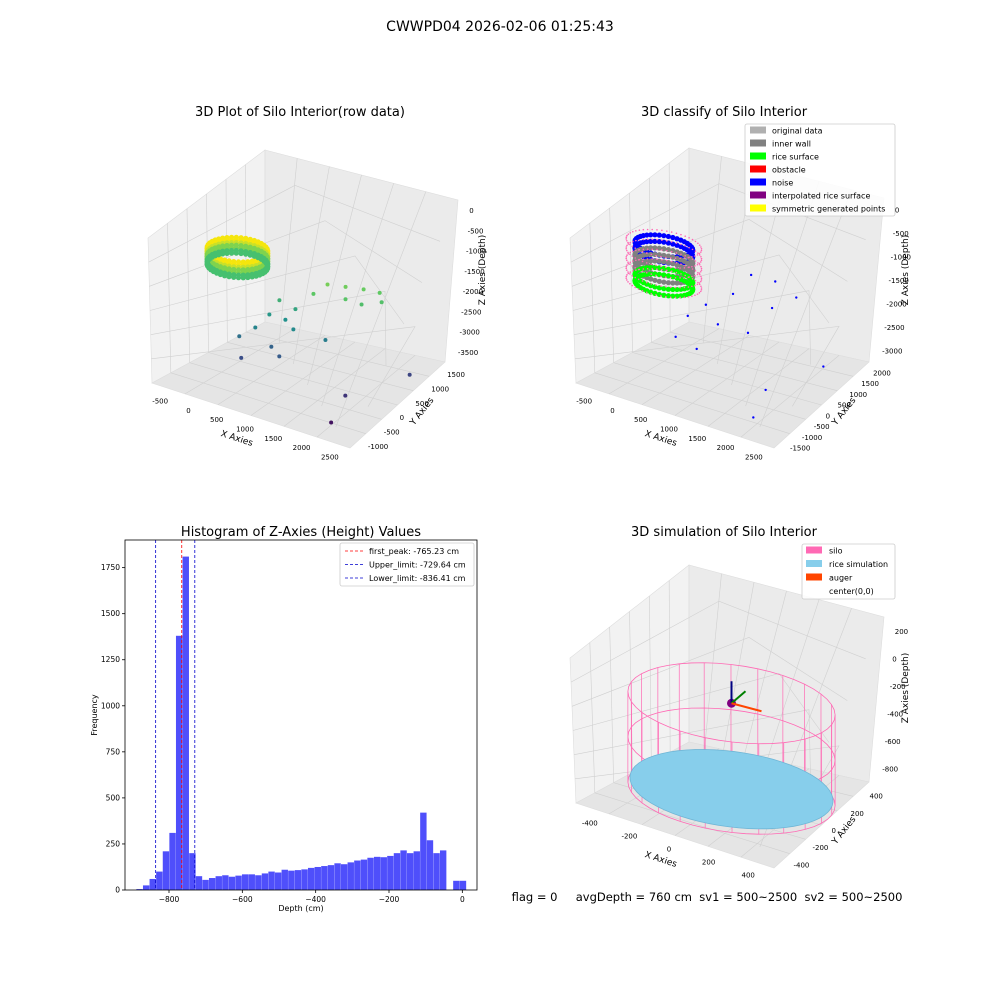 The image size is (1000, 1000). What do you see at coordinates (782, 183) in the screenshot?
I see `chart-classify-legend-label: noise` at bounding box center [782, 183].